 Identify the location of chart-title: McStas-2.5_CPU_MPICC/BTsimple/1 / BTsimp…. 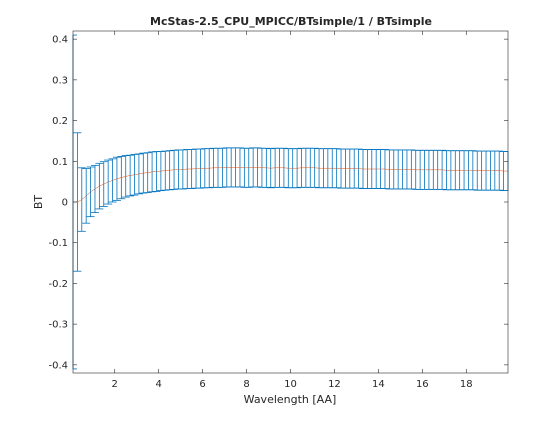
(291, 21).